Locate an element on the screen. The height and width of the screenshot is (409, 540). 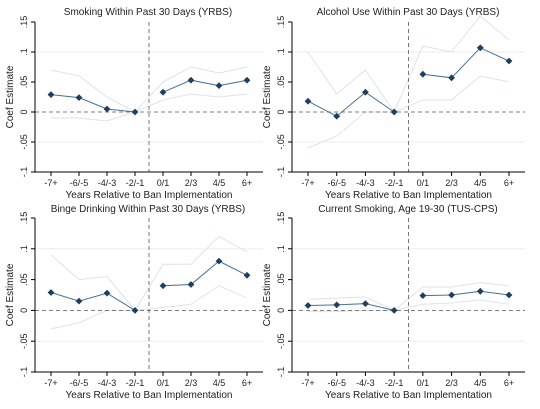
chart-title: Smoking Within Past 30 Days (YRBS) is located at coordinates (148, 12).